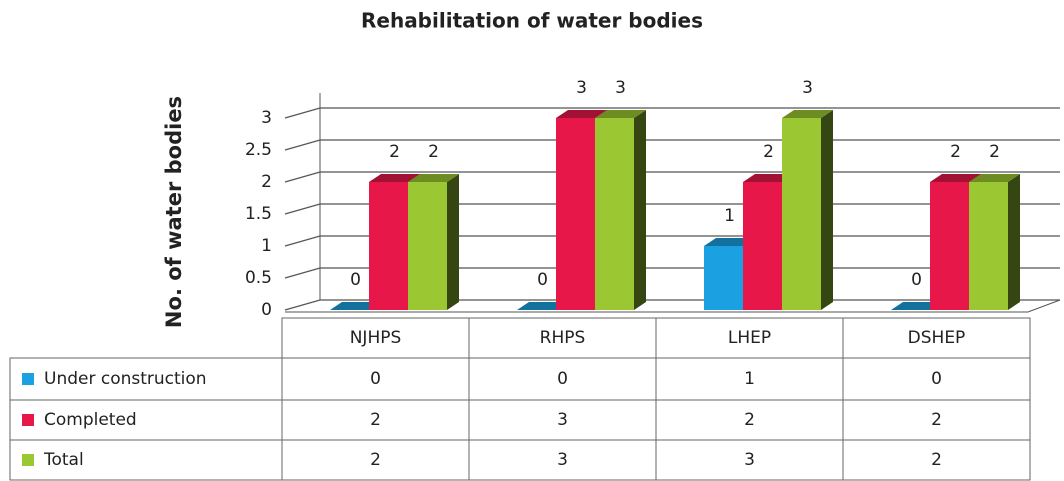  I want to click on y-tick-label: 1.5, so click(258, 214).